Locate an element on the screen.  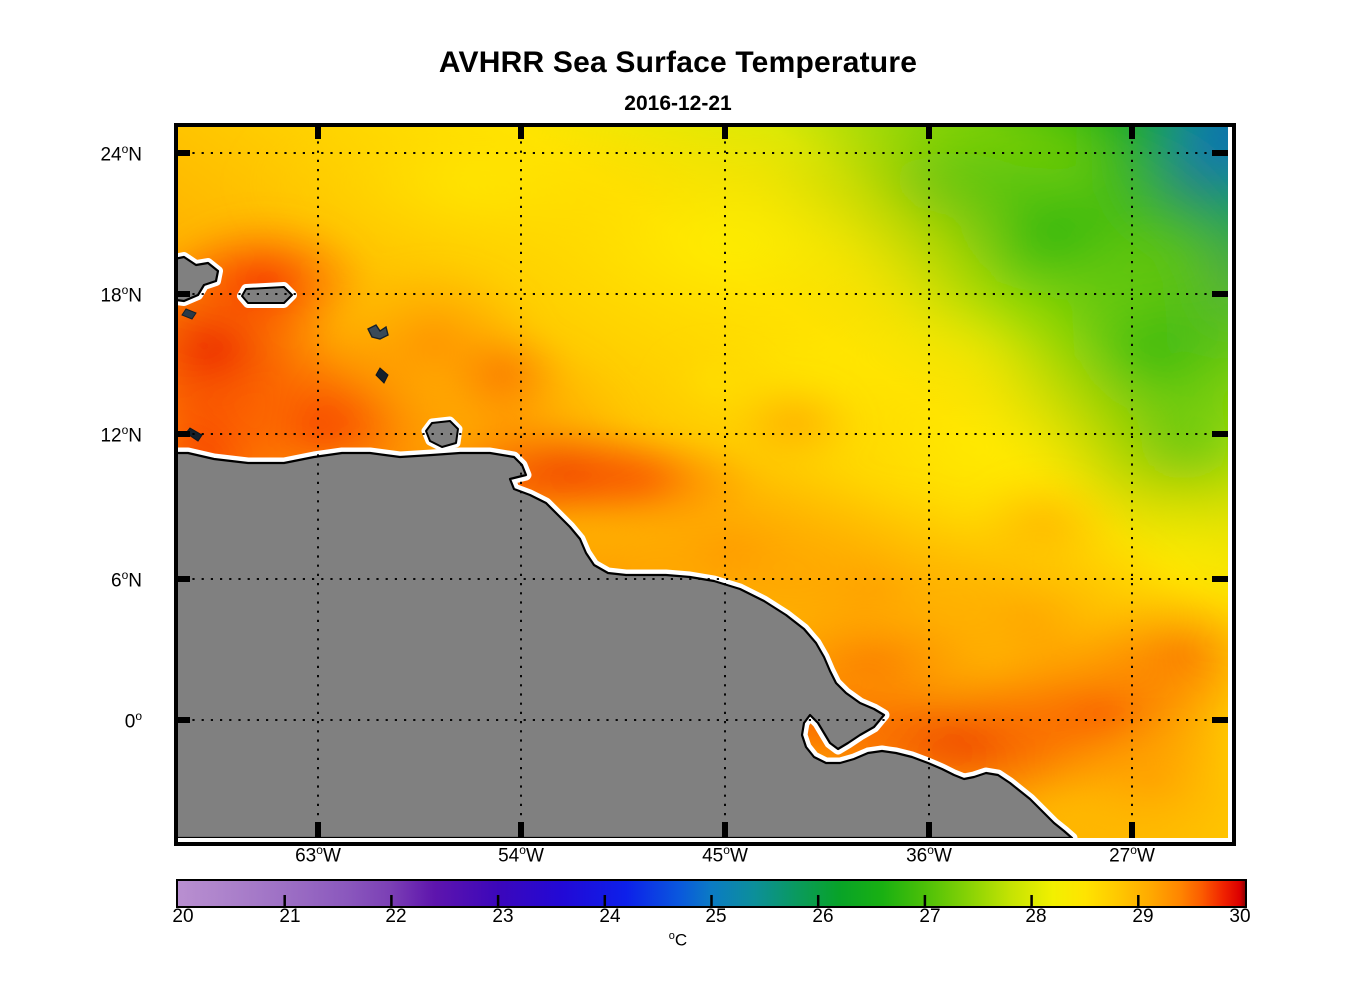
colorbar-unit-label: oC is located at coordinates (678, 940).